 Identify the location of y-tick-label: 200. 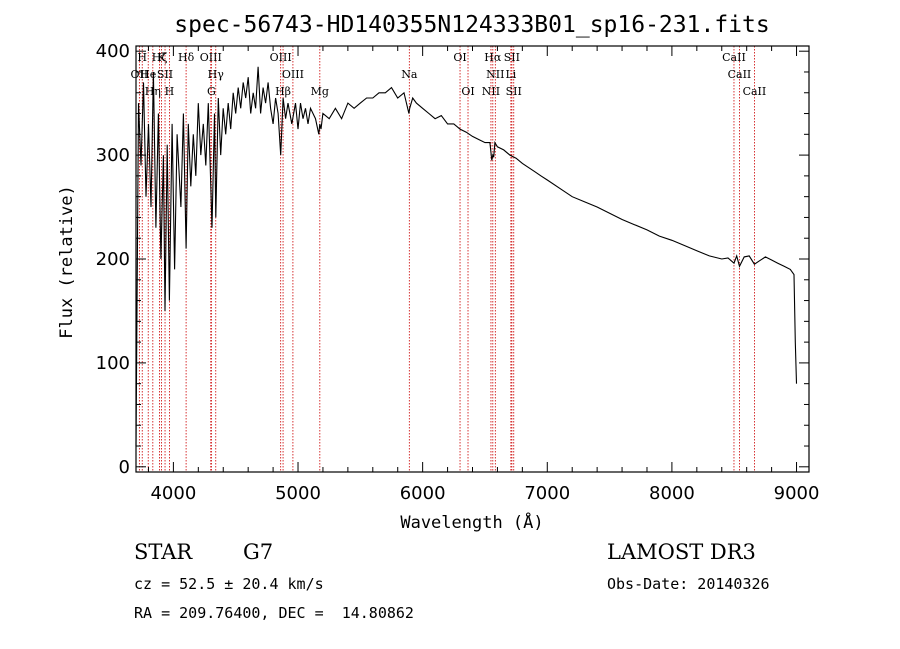
(113, 259).